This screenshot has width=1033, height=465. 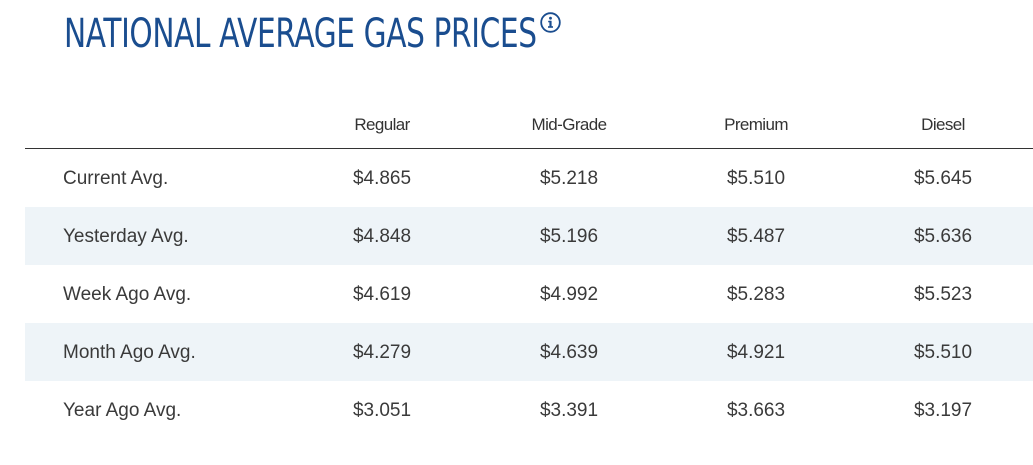 What do you see at coordinates (569, 294) in the screenshot?
I see `price-mid-grade: $4.992` at bounding box center [569, 294].